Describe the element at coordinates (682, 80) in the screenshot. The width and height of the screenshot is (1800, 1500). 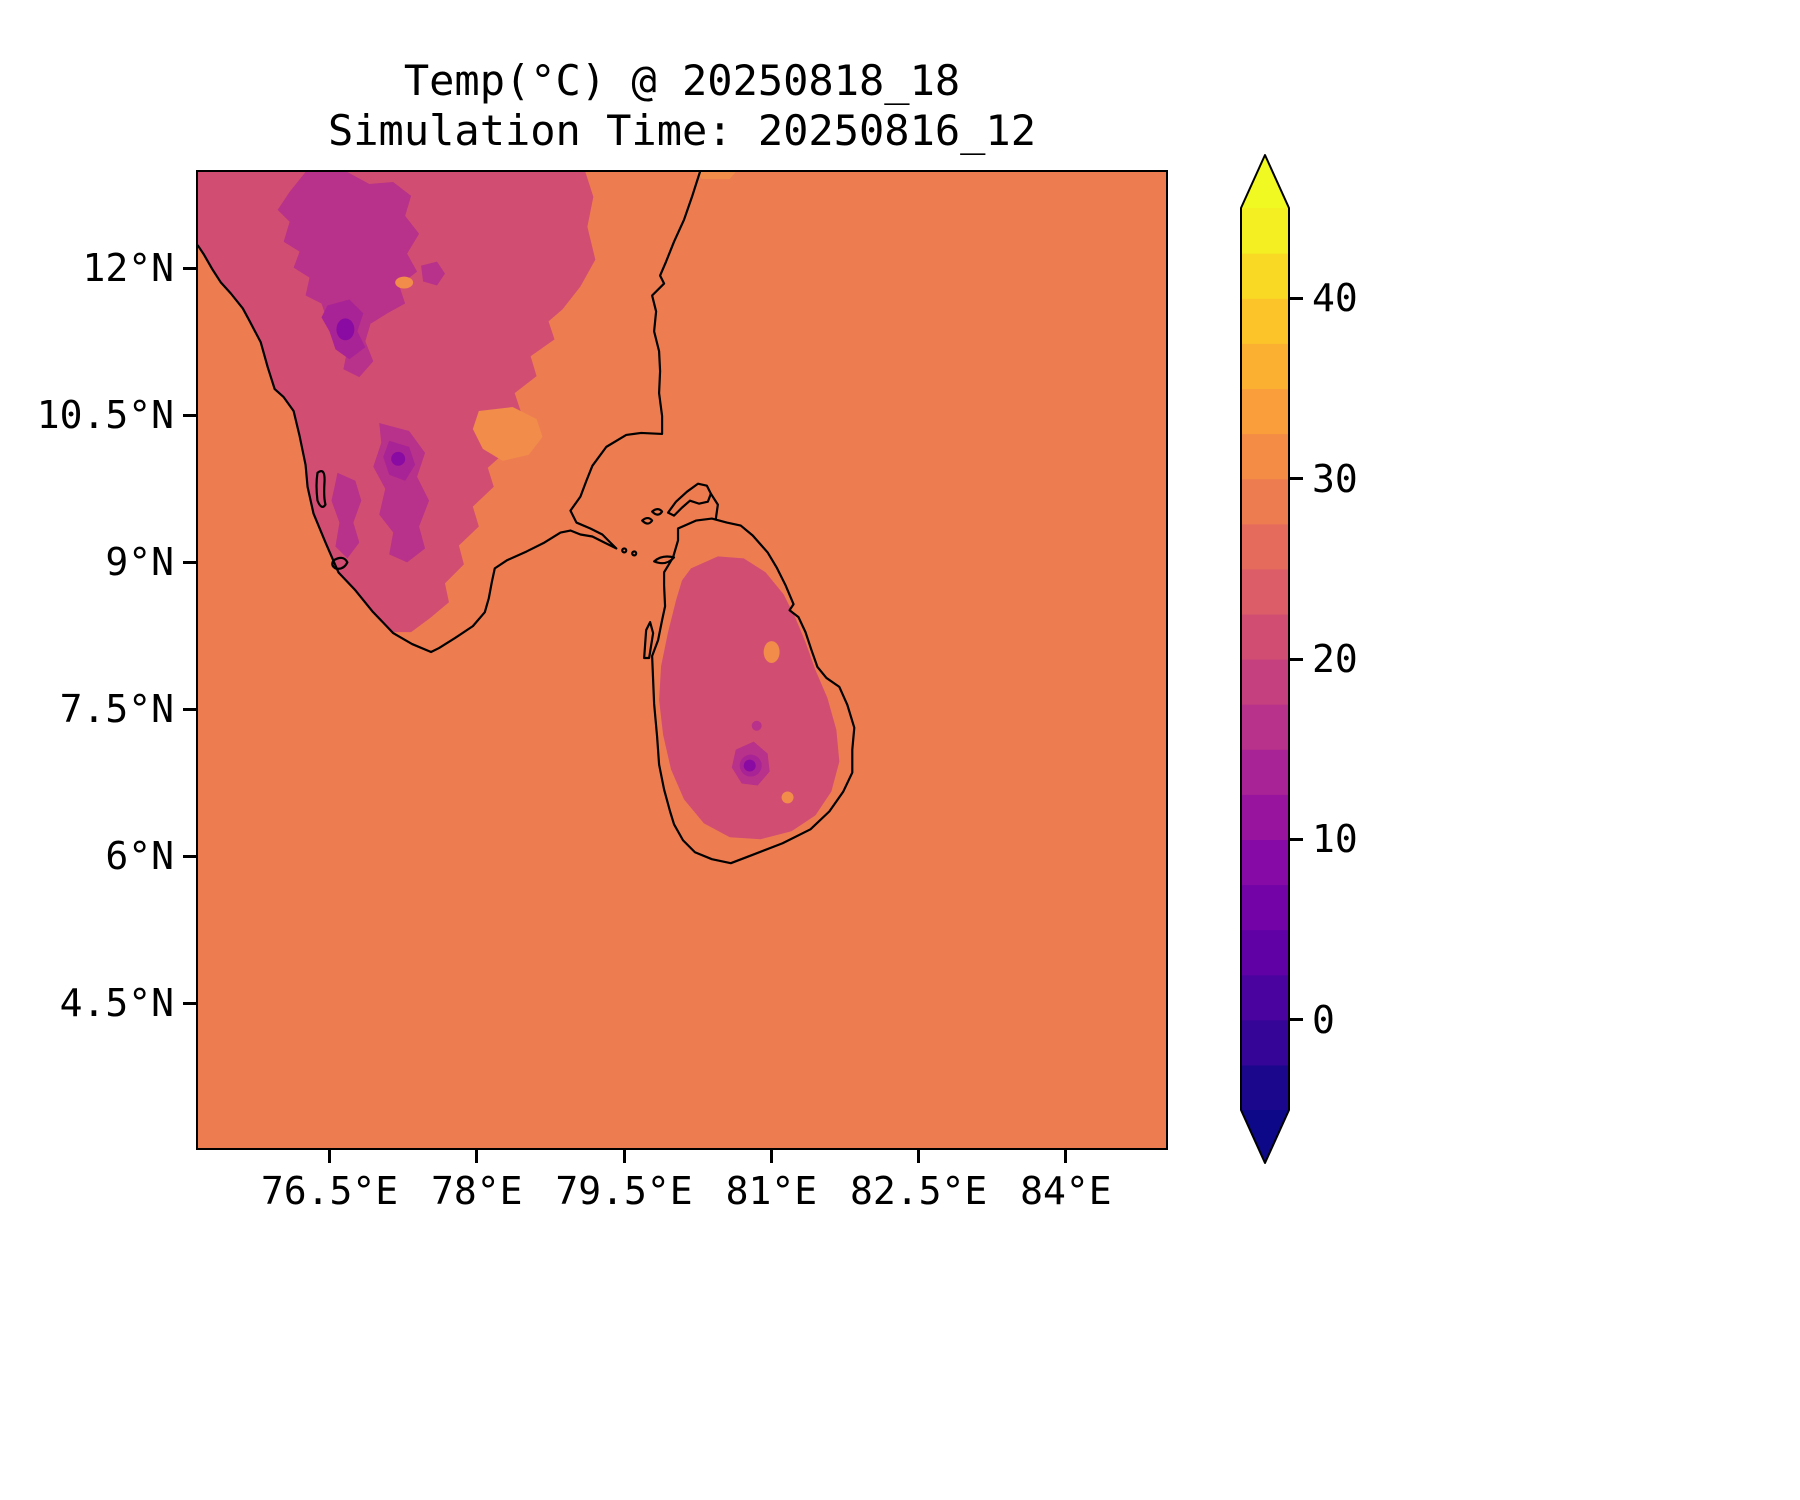
I see `chart-title: Temp(°C) @ 20250818_18` at that location.